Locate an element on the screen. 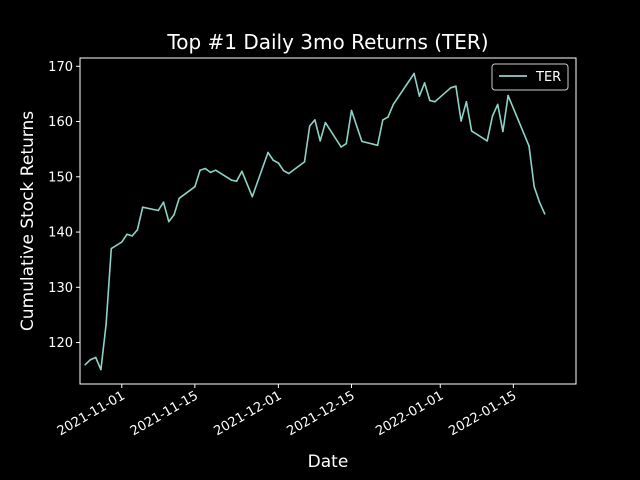 This screenshot has height=480, width=640. y-axis-ticks: 120 130 140 150 160 170 is located at coordinates (64, 205).